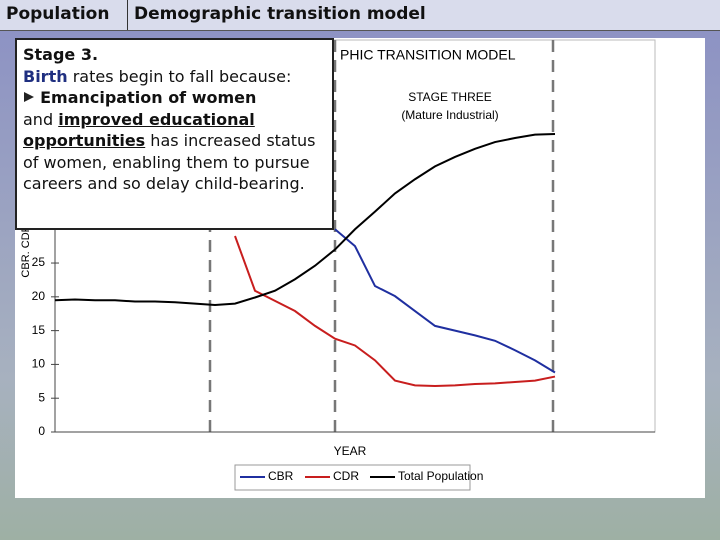 The height and width of the screenshot is (540, 720). I want to click on bullet-icon, so click(29, 97).